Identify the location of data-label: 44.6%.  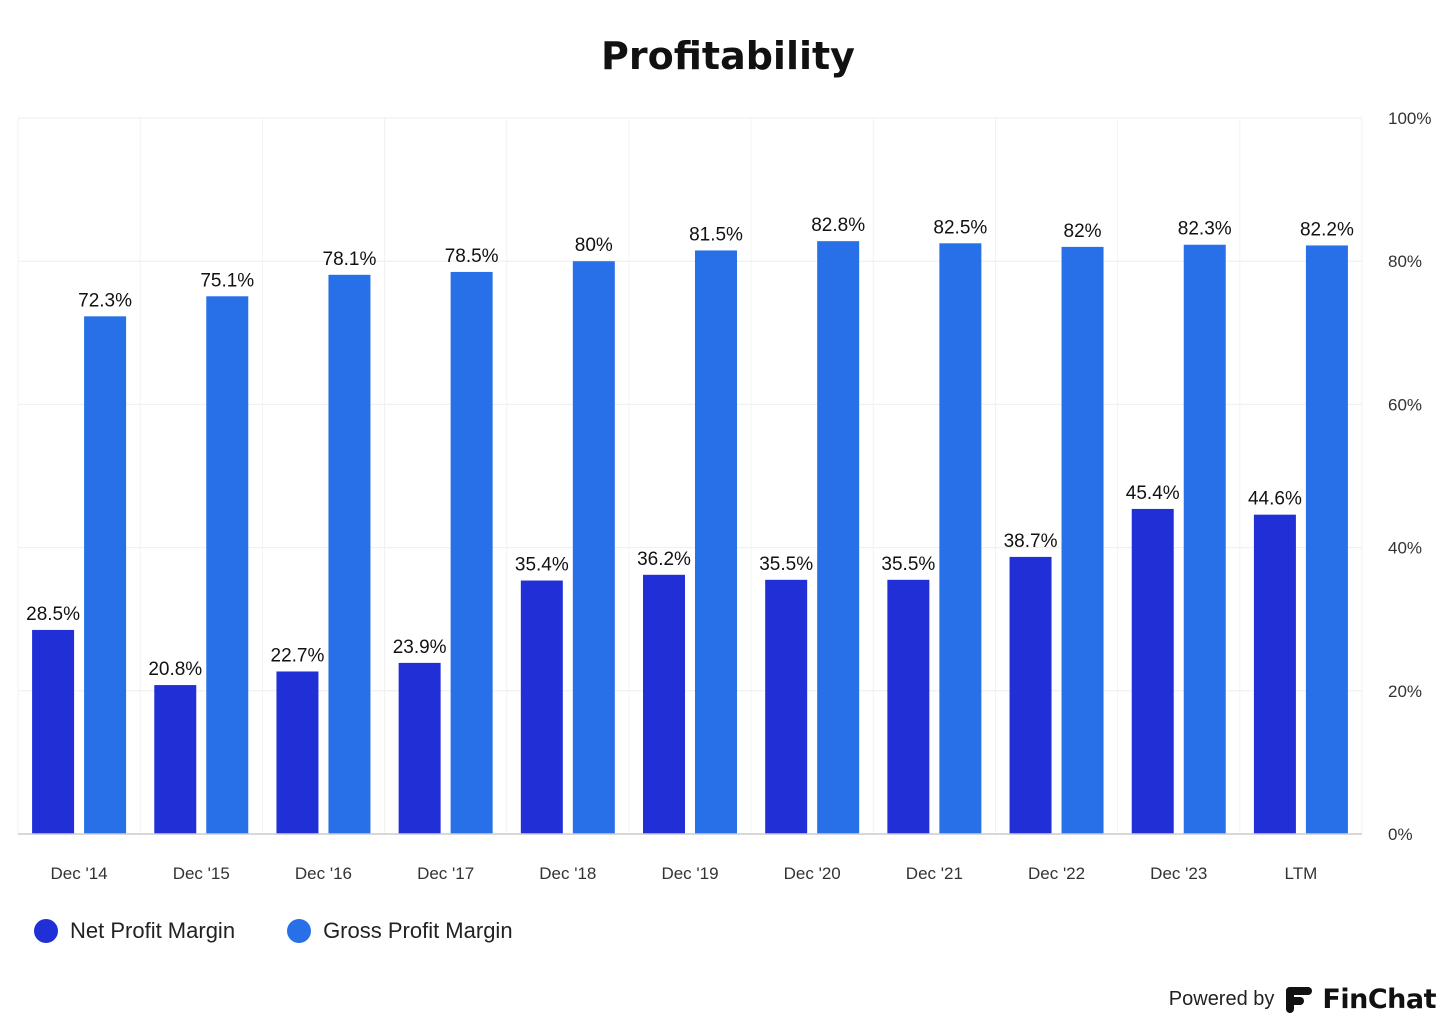
(1275, 499).